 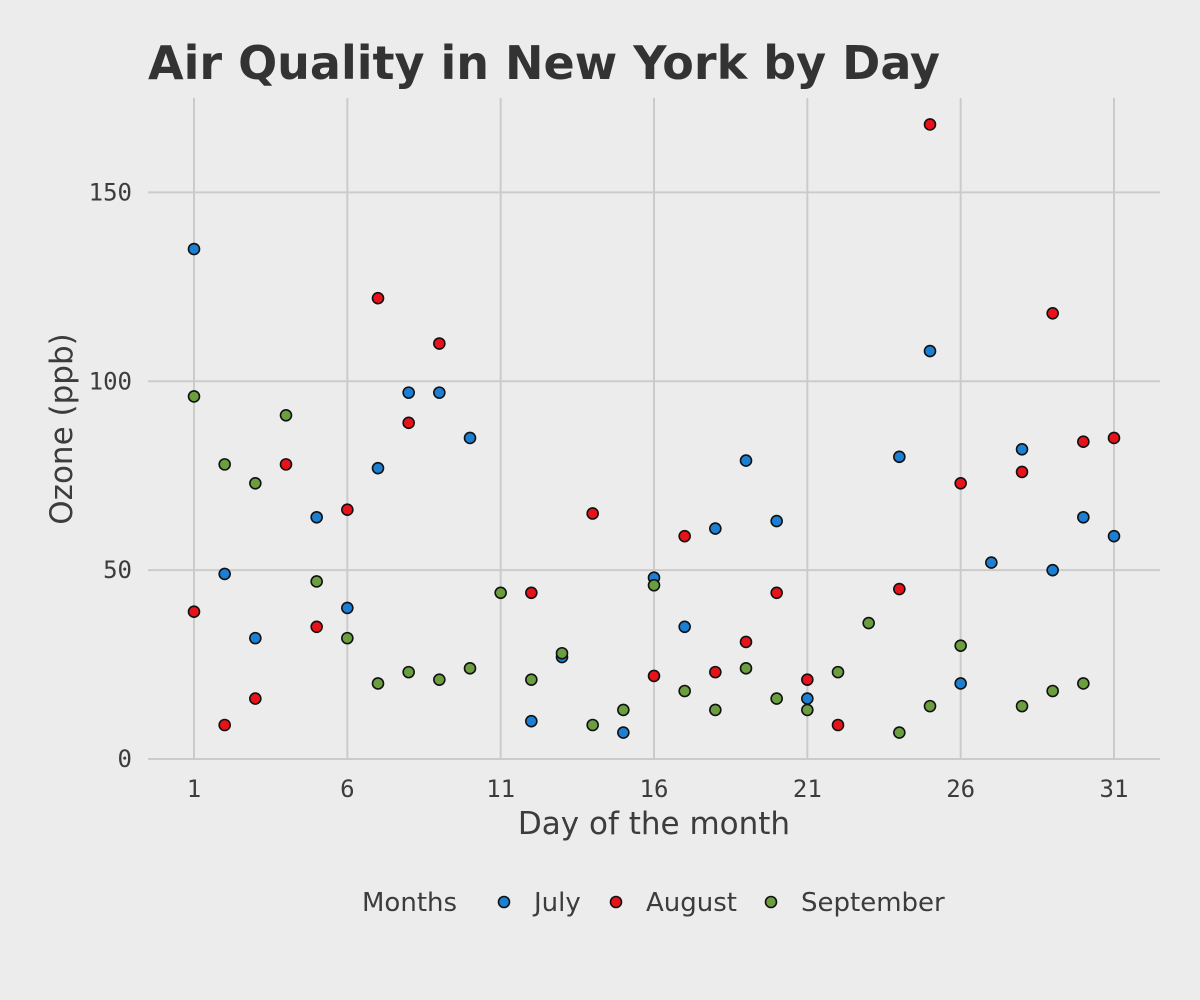 What do you see at coordinates (1114, 789) in the screenshot?
I see `x-tick-label: 31` at bounding box center [1114, 789].